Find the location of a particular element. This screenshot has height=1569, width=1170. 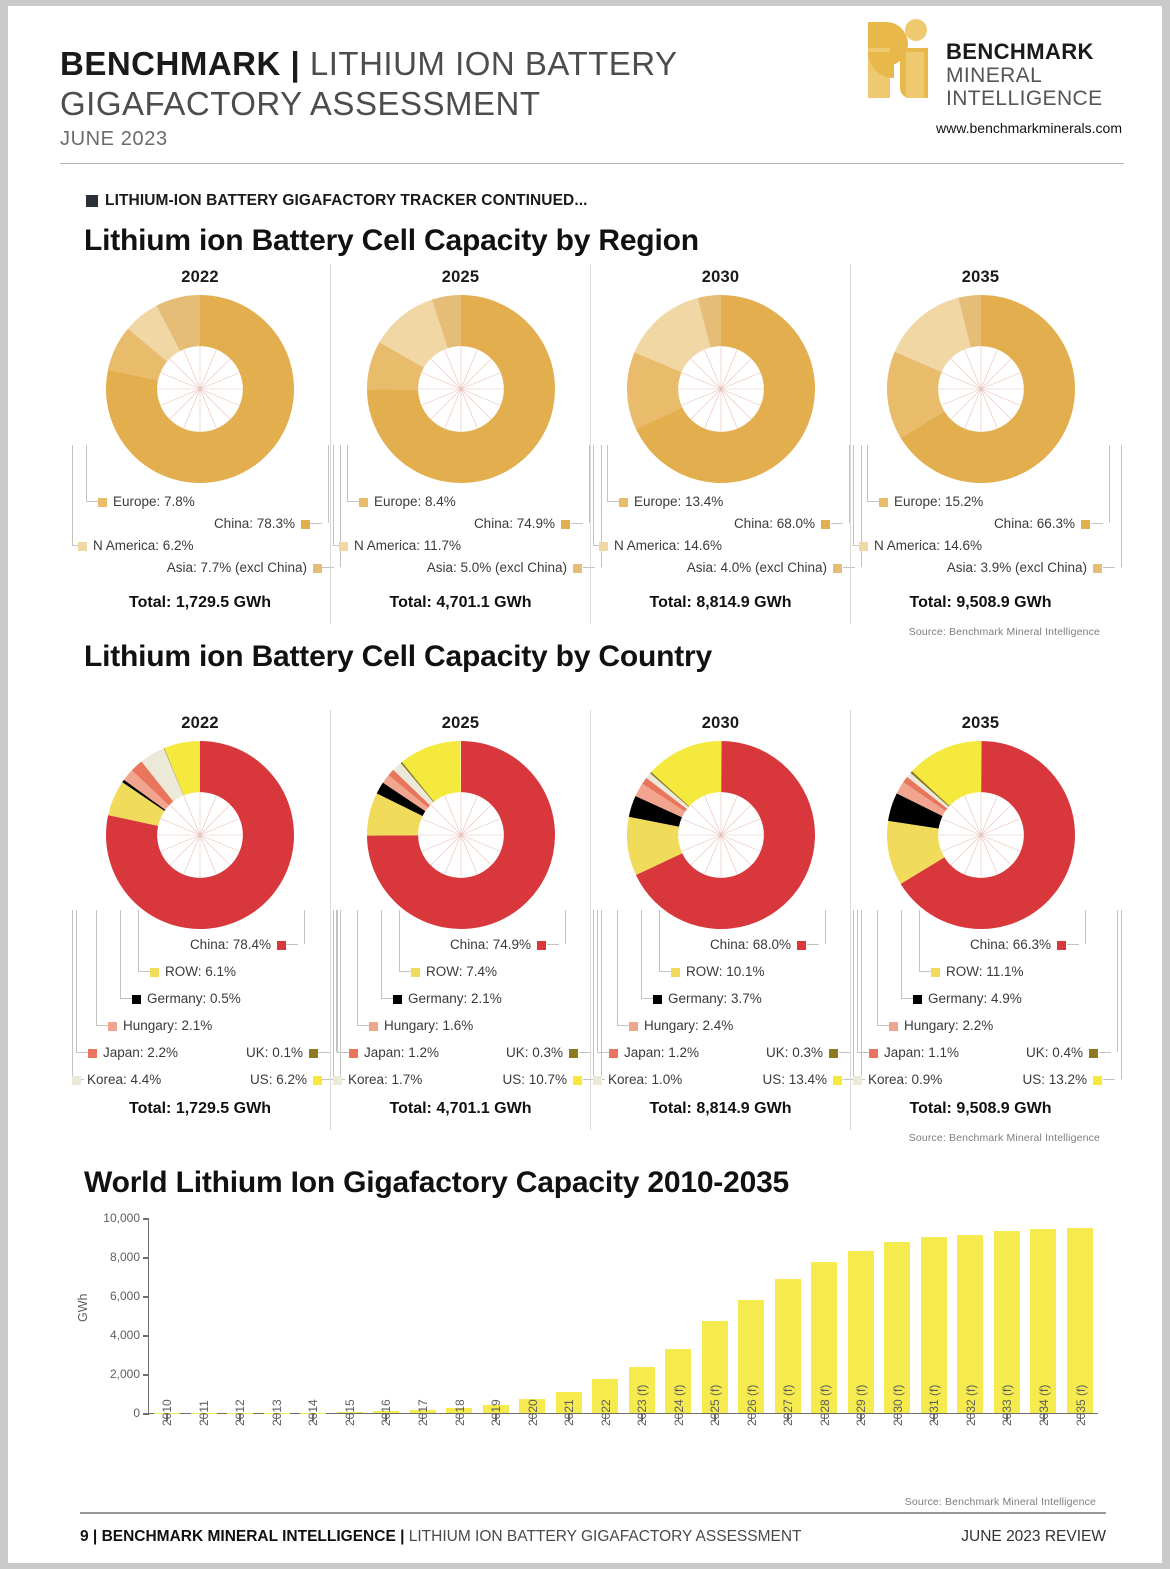

footer-page-number: 9 | BENCHMARK MINERAL INTELLIGENCE | is located at coordinates (242, 1536).